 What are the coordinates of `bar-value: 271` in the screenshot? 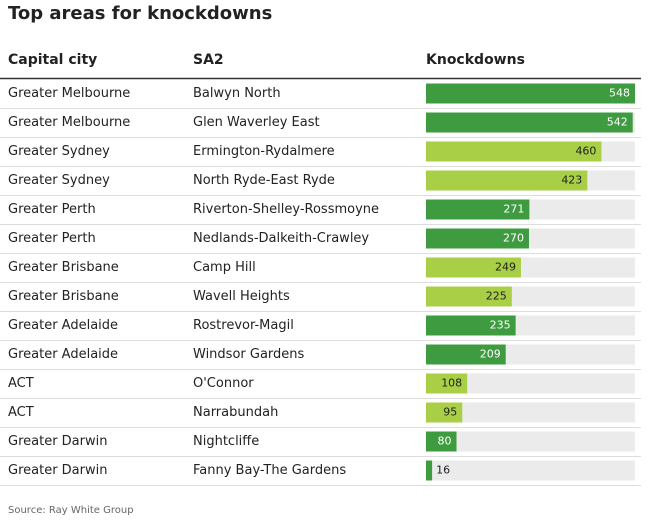 It's located at (513, 209).